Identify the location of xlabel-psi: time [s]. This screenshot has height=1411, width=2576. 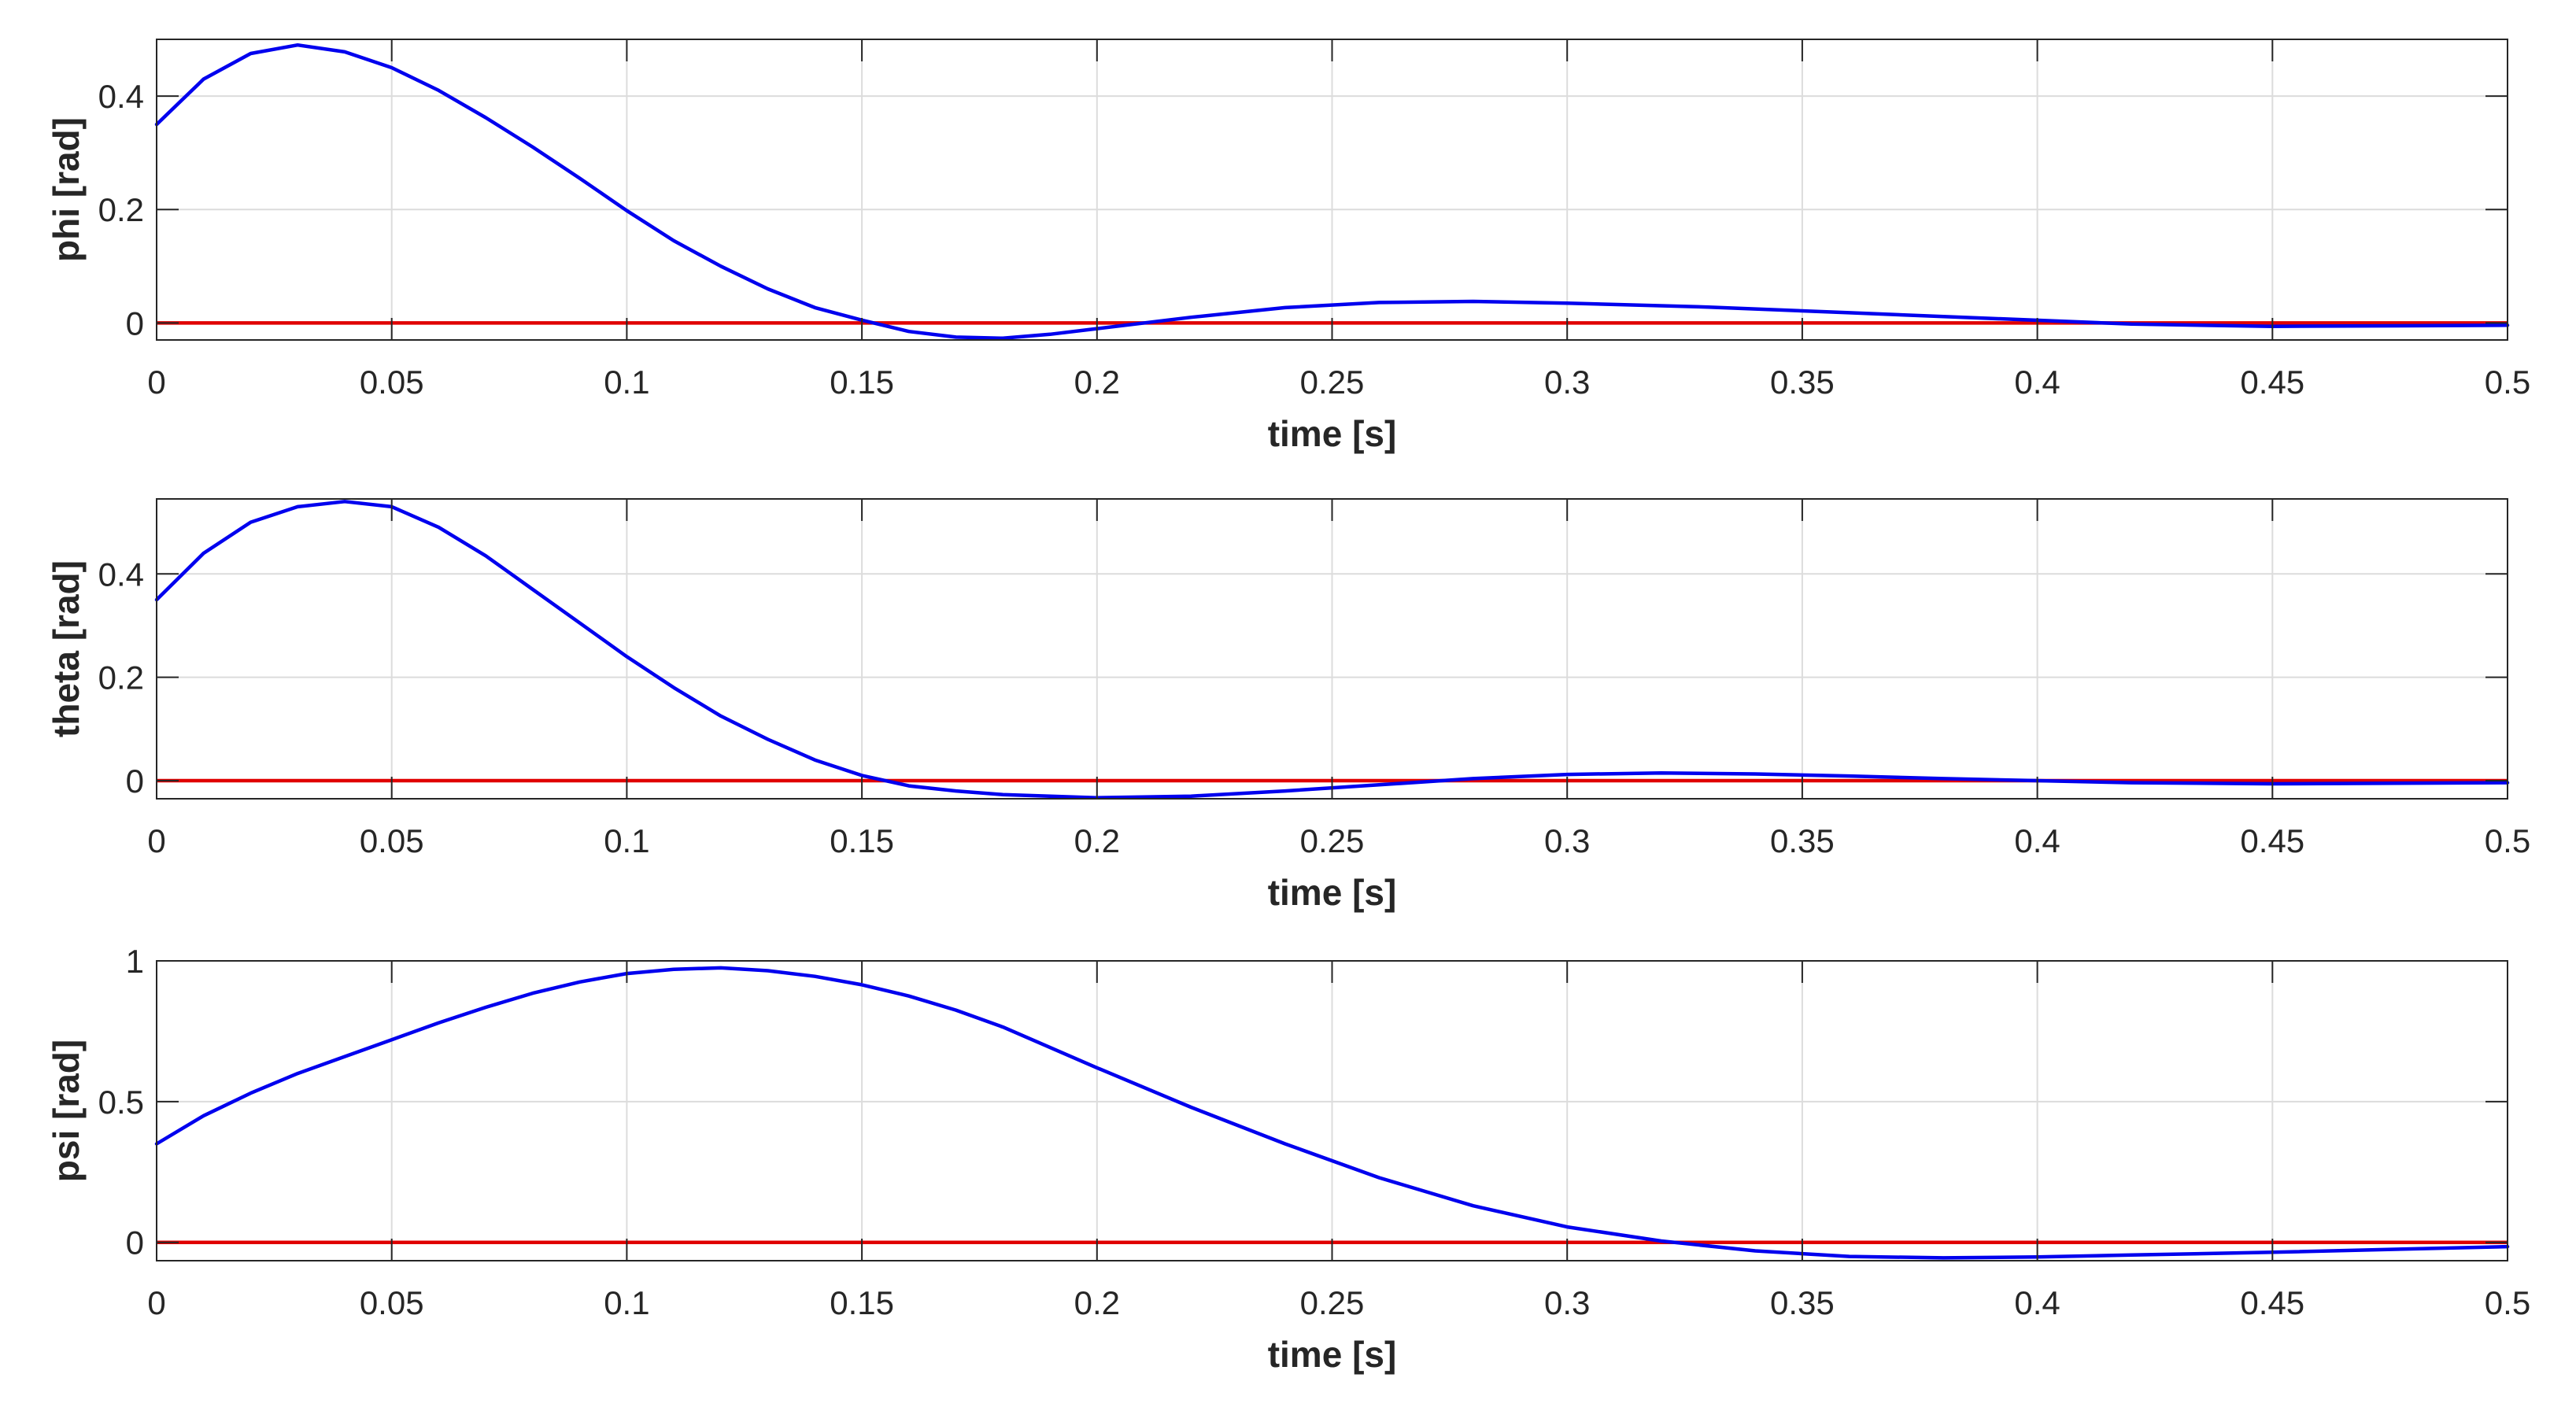
(1332, 1354).